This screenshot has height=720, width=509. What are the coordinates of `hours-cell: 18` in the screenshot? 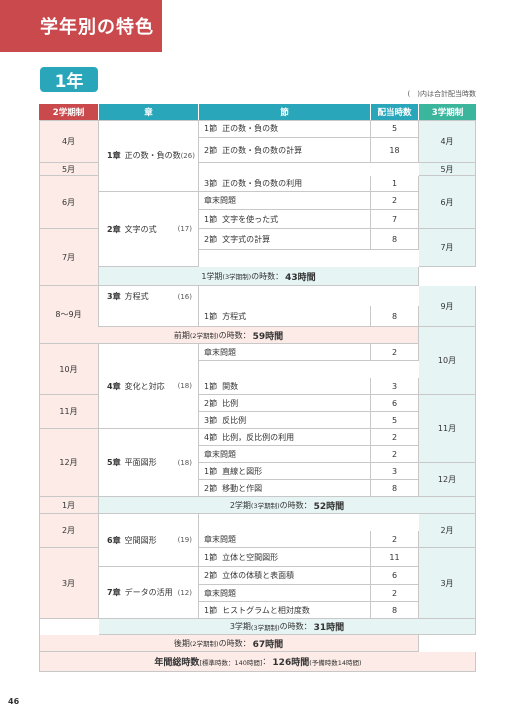 It's located at (395, 150).